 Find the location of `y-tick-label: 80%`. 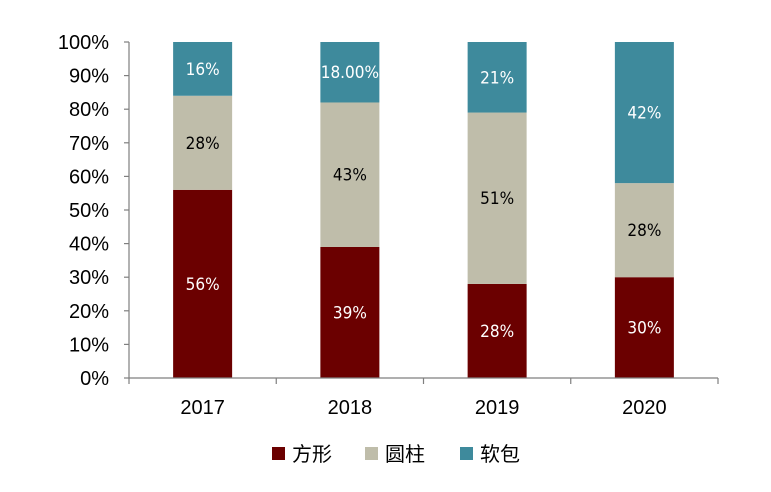

y-tick-label: 80% is located at coordinates (89, 110).